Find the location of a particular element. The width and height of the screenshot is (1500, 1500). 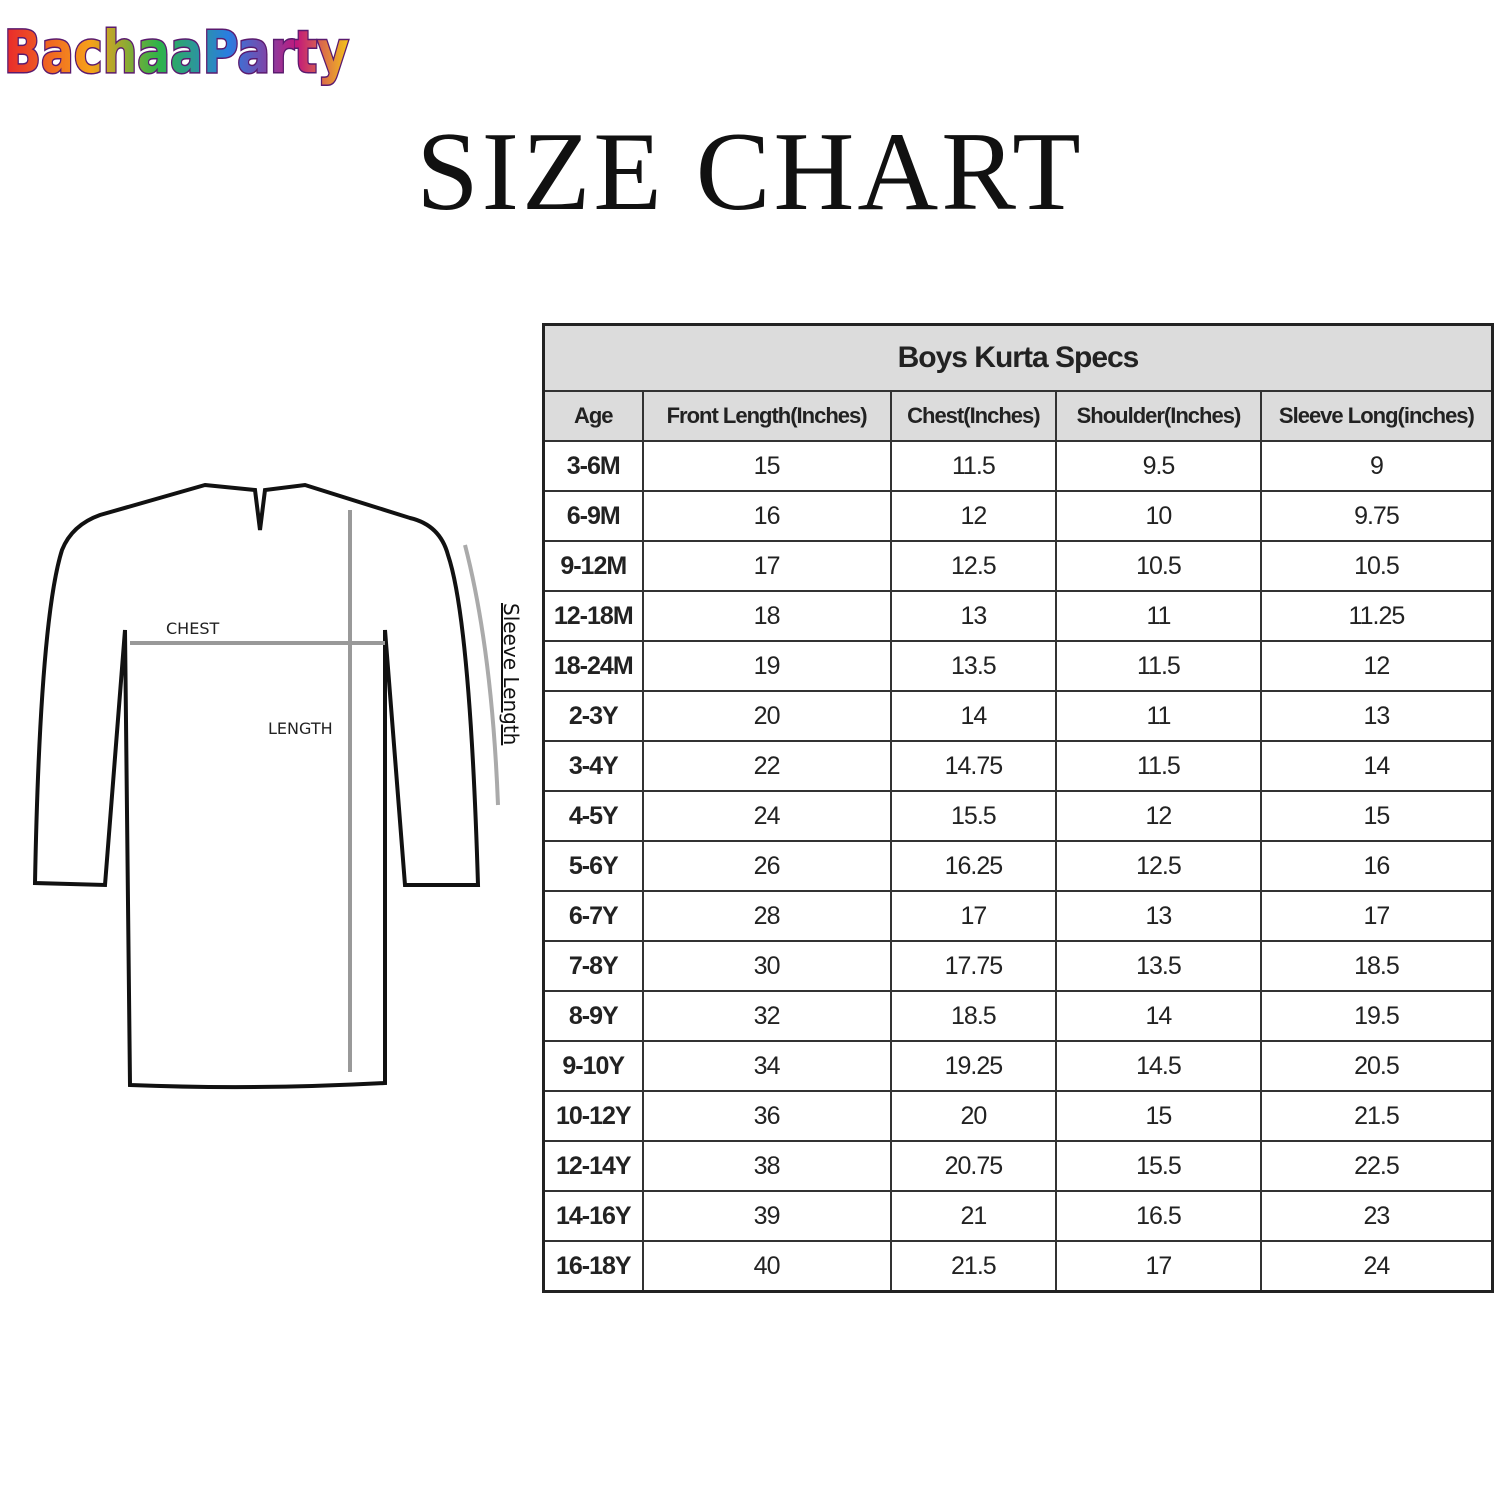

value-cell: 10 is located at coordinates (1158, 516).